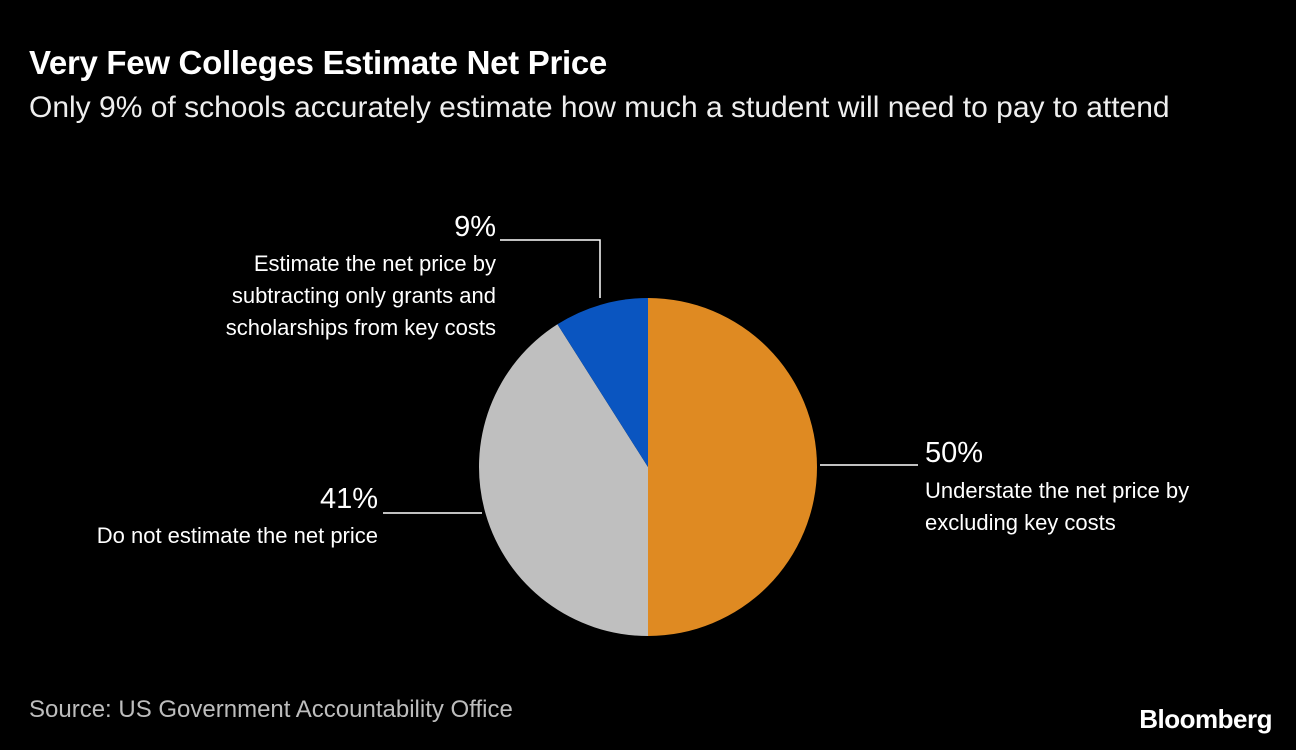  I want to click on slice-value-label: 41%, so click(349, 499).